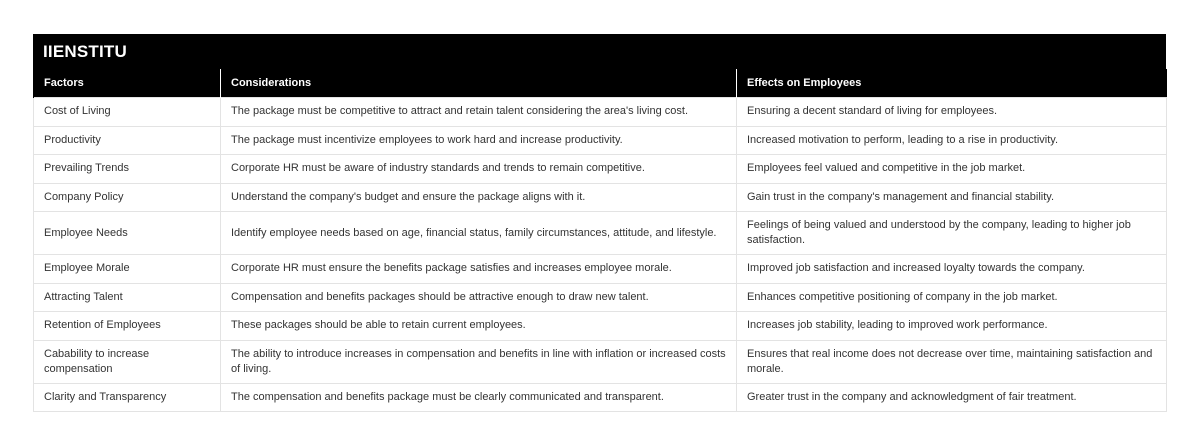 The height and width of the screenshot is (448, 1200). Describe the element at coordinates (127, 361) in the screenshot. I see `cell-factor: Cabability to increase compensation` at that location.